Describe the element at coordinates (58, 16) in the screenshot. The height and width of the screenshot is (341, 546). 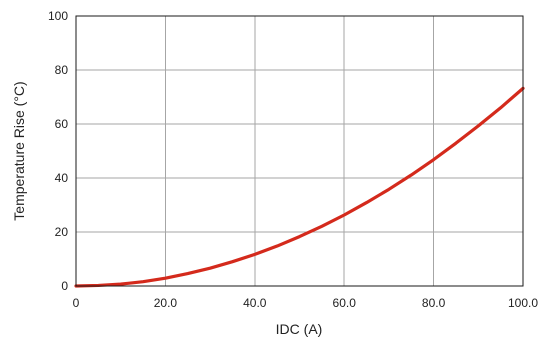
I see `y-tick-label: 100` at that location.